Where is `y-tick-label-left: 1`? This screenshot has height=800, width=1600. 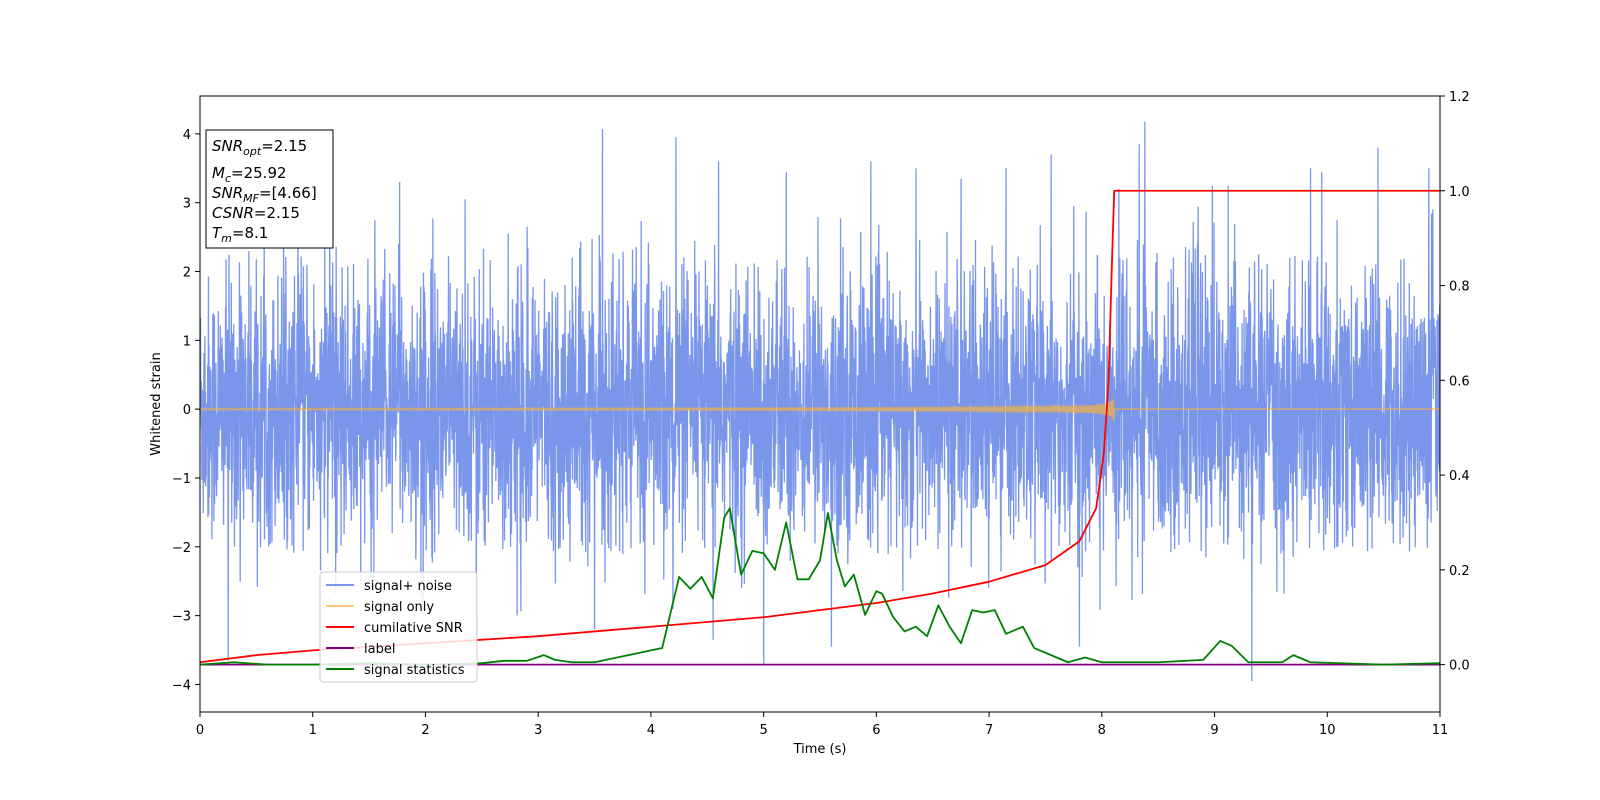
y-tick-label-left: 1 is located at coordinates (187, 341).